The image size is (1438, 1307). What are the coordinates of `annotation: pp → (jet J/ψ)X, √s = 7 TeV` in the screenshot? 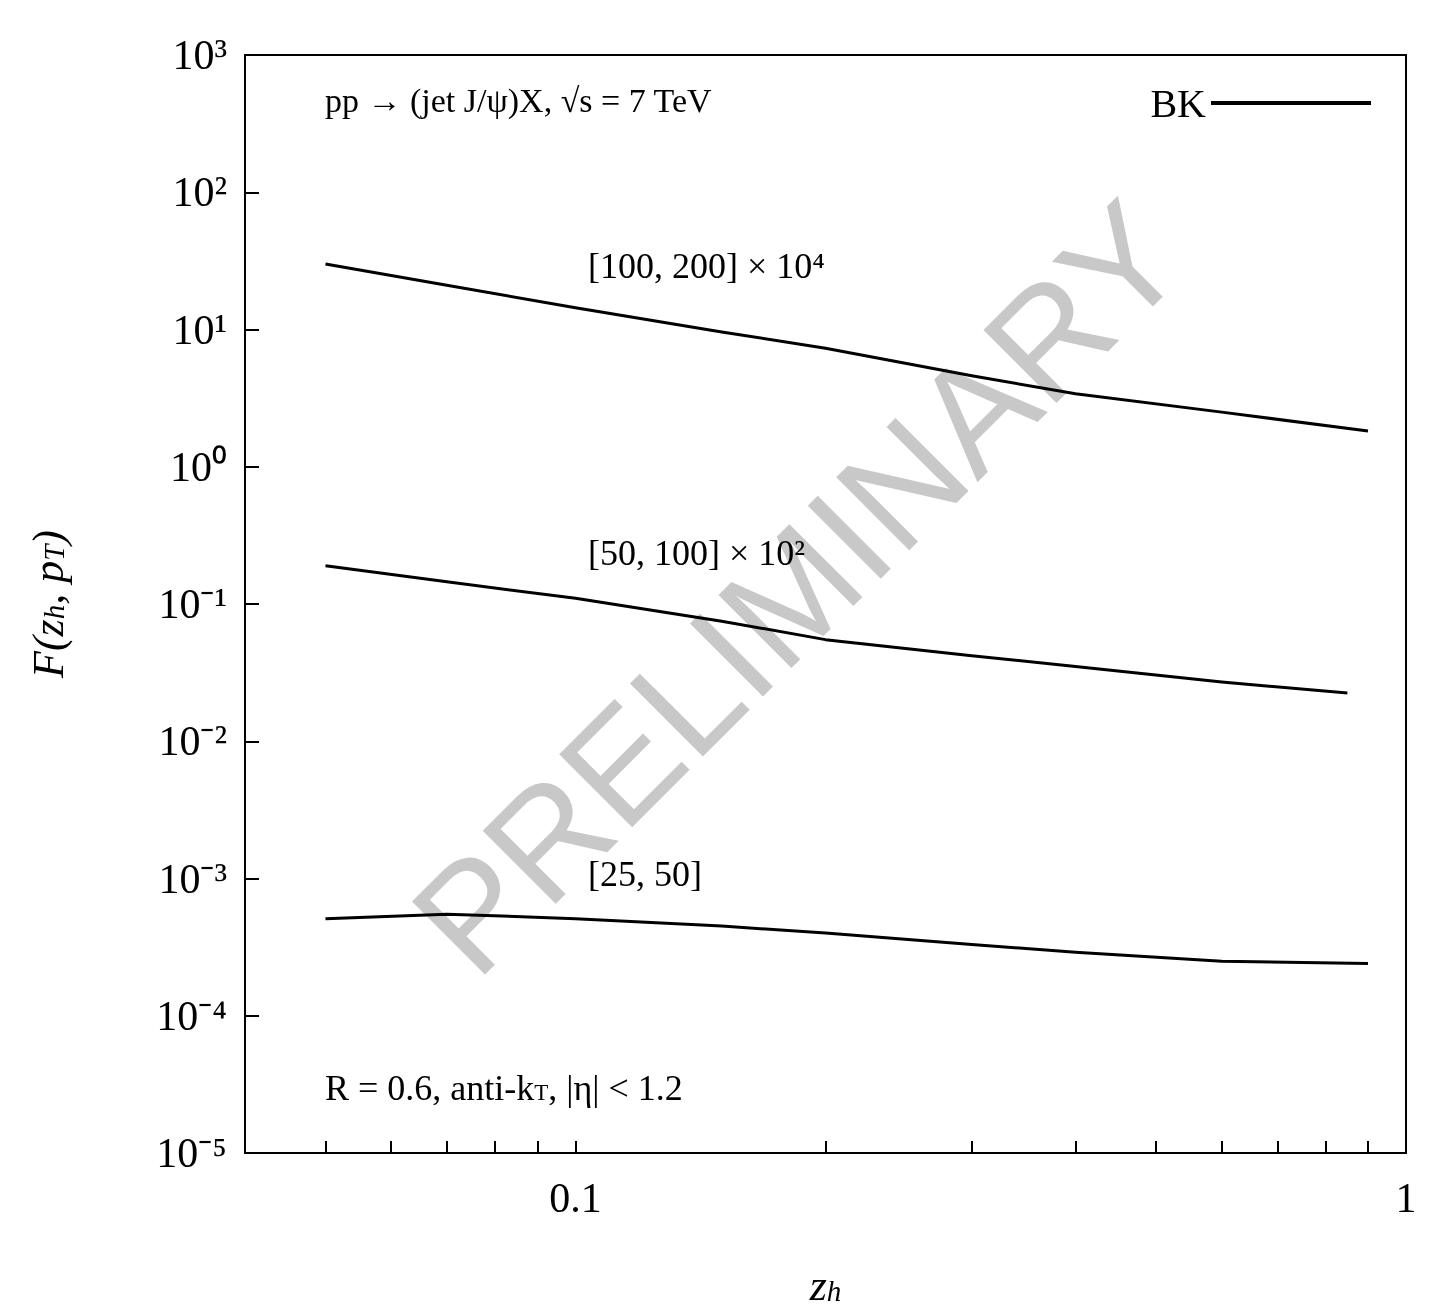 It's located at (519, 100).